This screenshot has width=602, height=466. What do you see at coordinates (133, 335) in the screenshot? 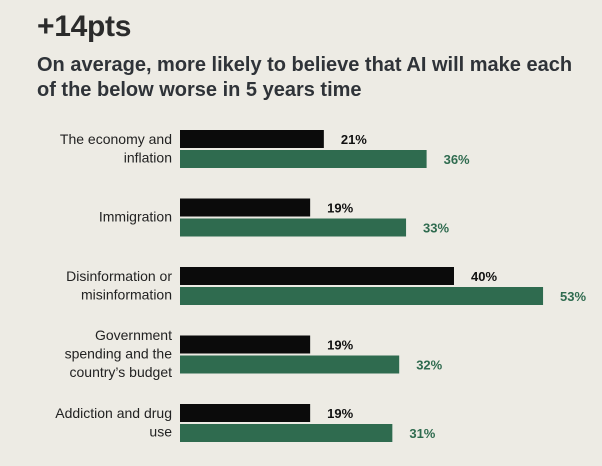
I see `category-label: Government` at bounding box center [133, 335].